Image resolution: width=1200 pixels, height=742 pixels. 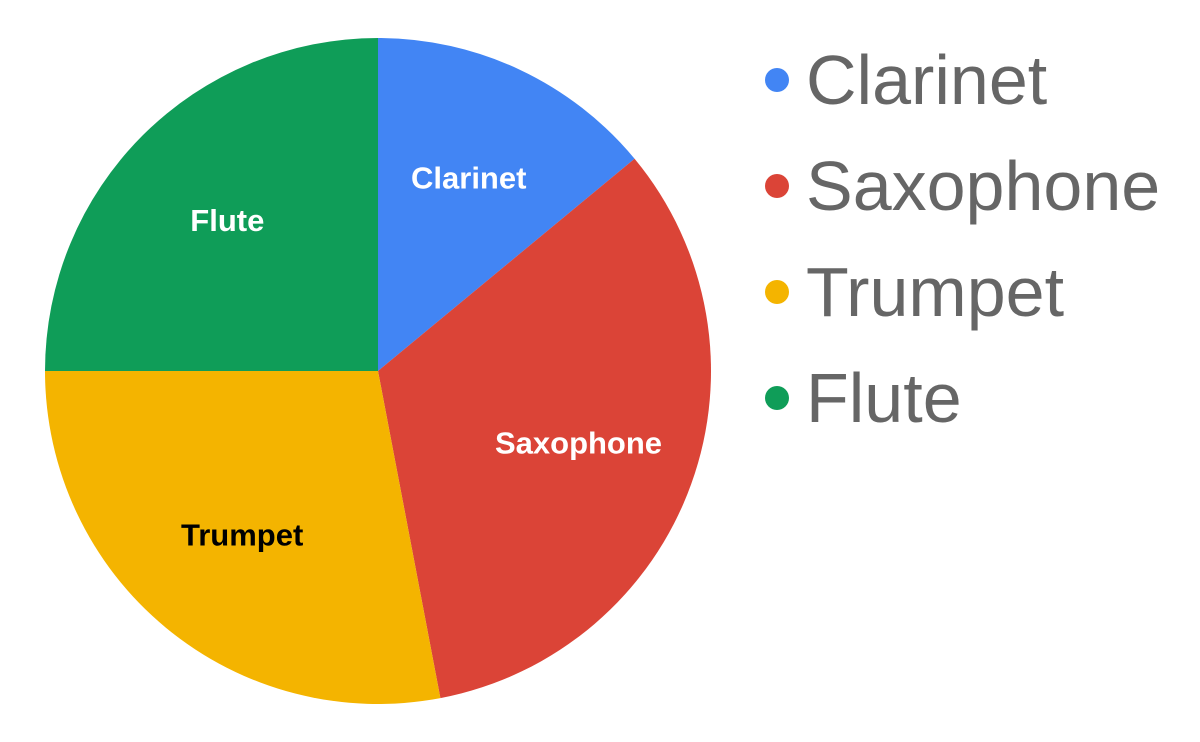 What do you see at coordinates (935, 292) in the screenshot?
I see `legend-label-trumpet: Trumpet` at bounding box center [935, 292].